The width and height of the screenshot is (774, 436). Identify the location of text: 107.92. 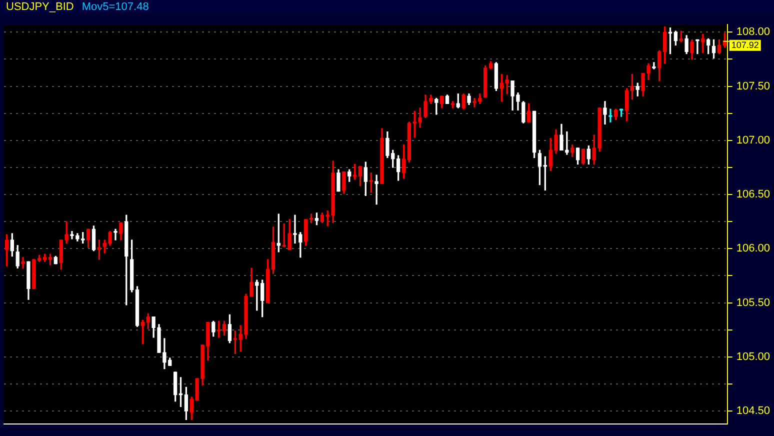
(745, 45).